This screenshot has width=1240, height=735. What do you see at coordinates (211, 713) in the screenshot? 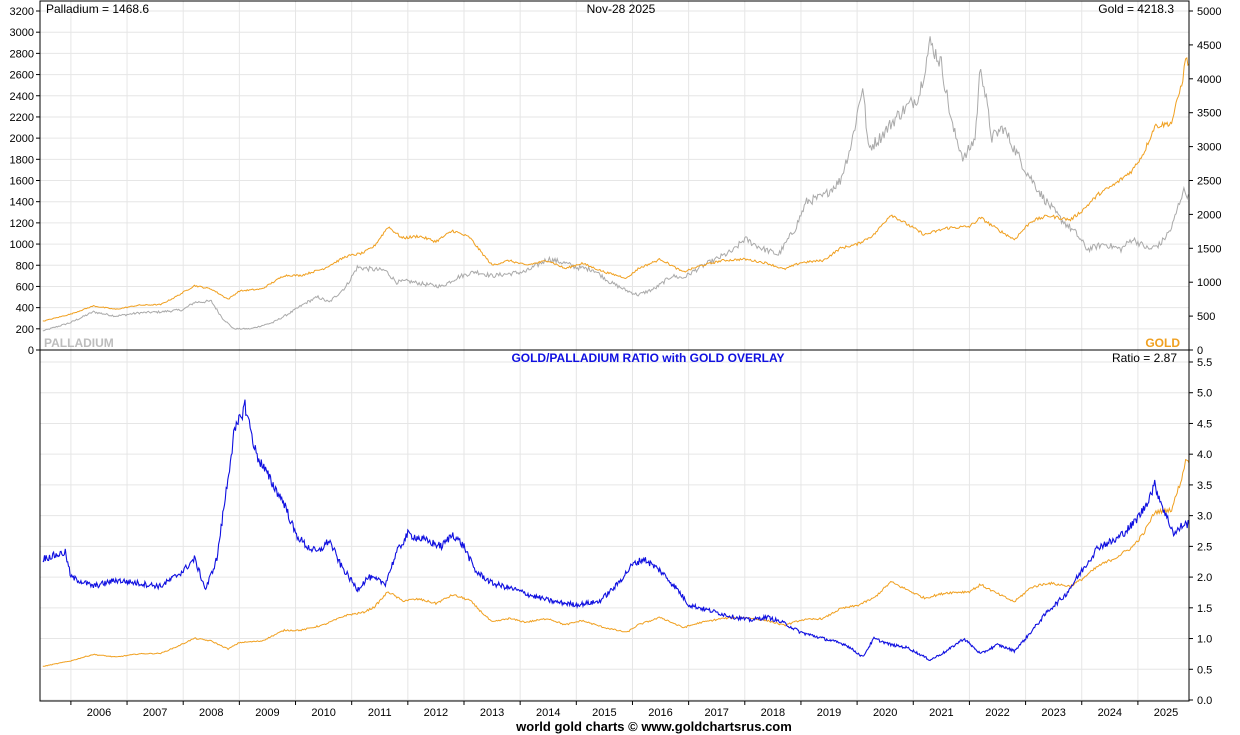
I see `year-tick-label: 2008` at bounding box center [211, 713].